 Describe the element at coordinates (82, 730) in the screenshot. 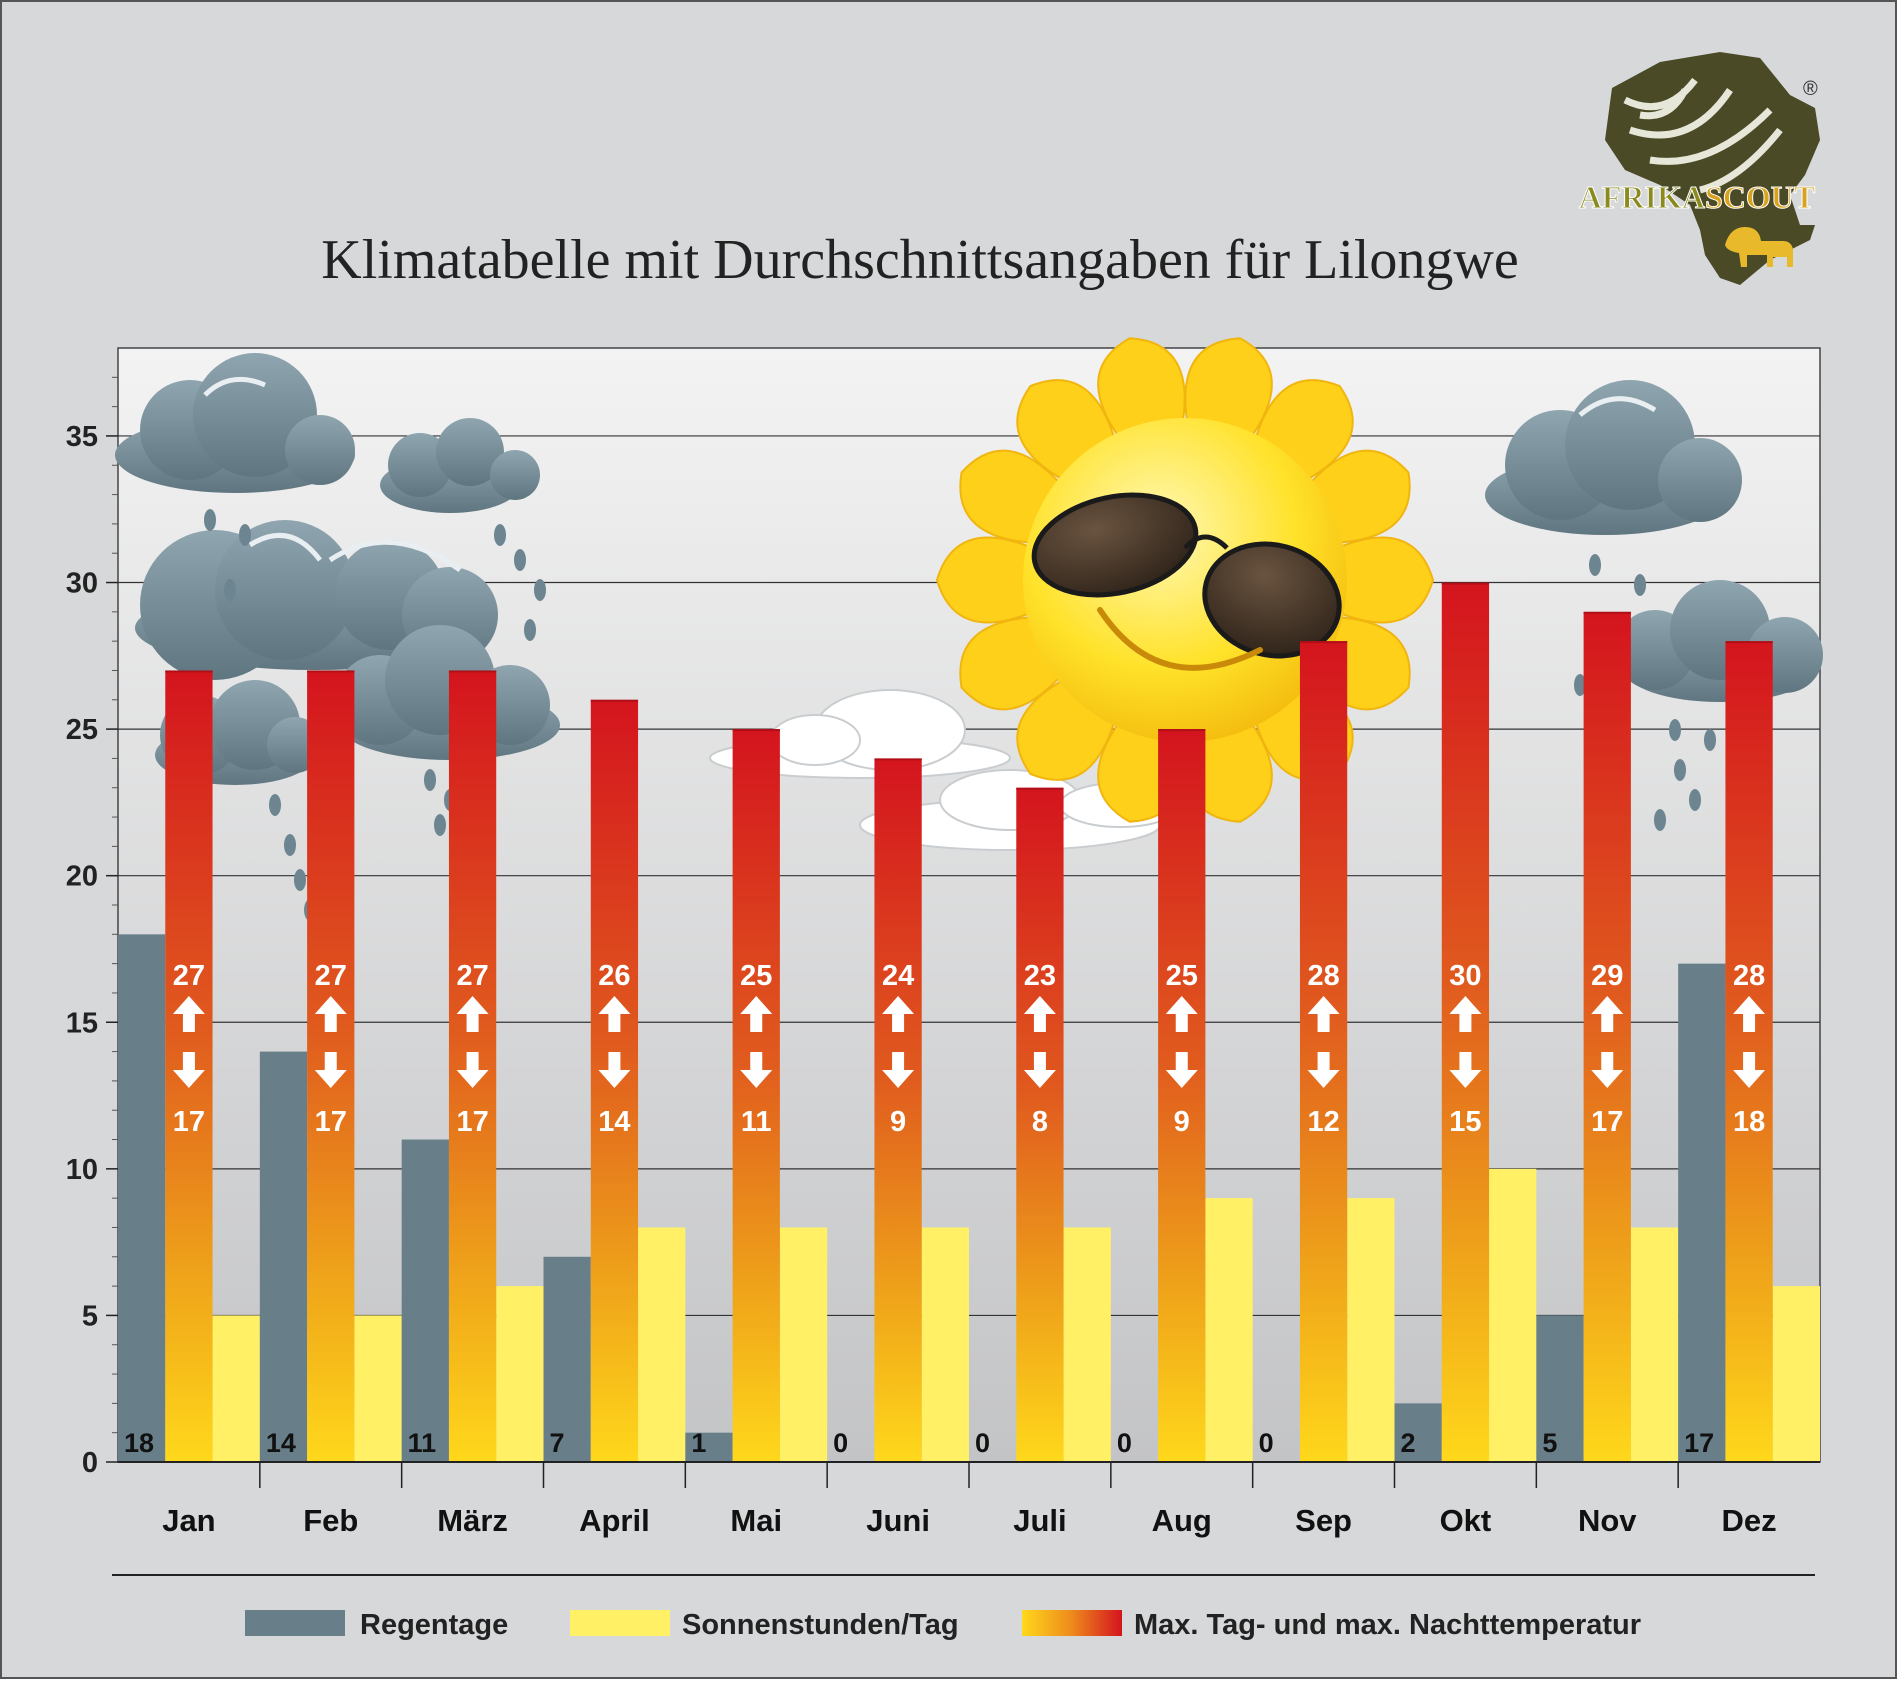

I see `y-tick-label: 25` at that location.